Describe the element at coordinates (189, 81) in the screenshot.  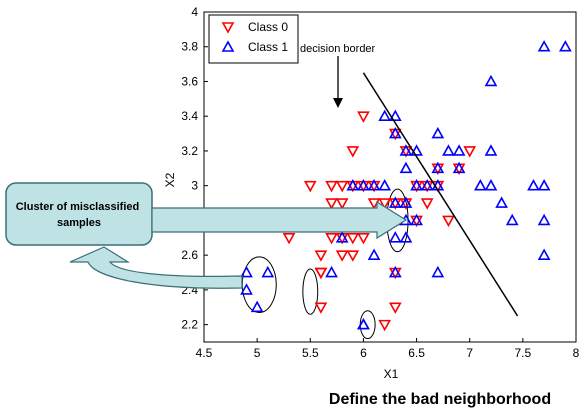
I see `y-tick-label: 3.6` at that location.